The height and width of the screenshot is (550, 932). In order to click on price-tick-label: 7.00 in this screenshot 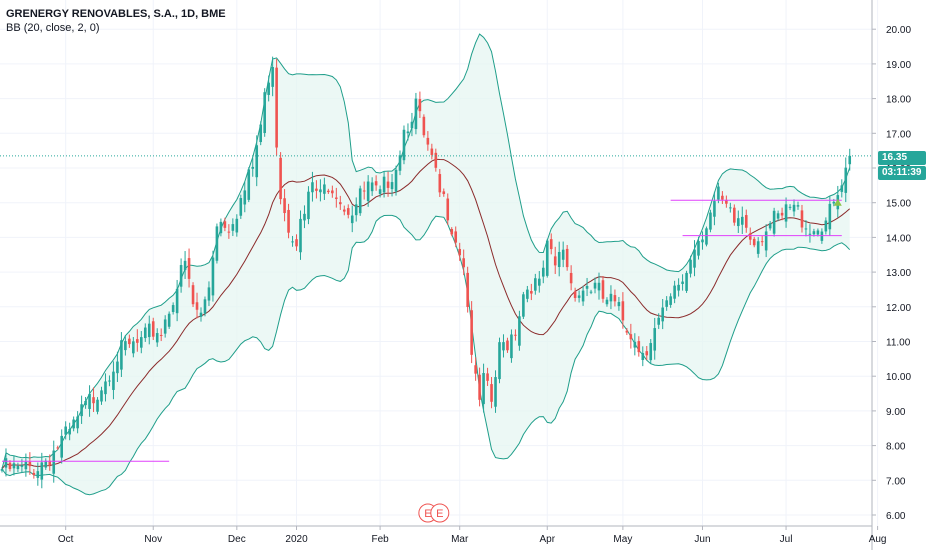, I will do `click(896, 481)`.